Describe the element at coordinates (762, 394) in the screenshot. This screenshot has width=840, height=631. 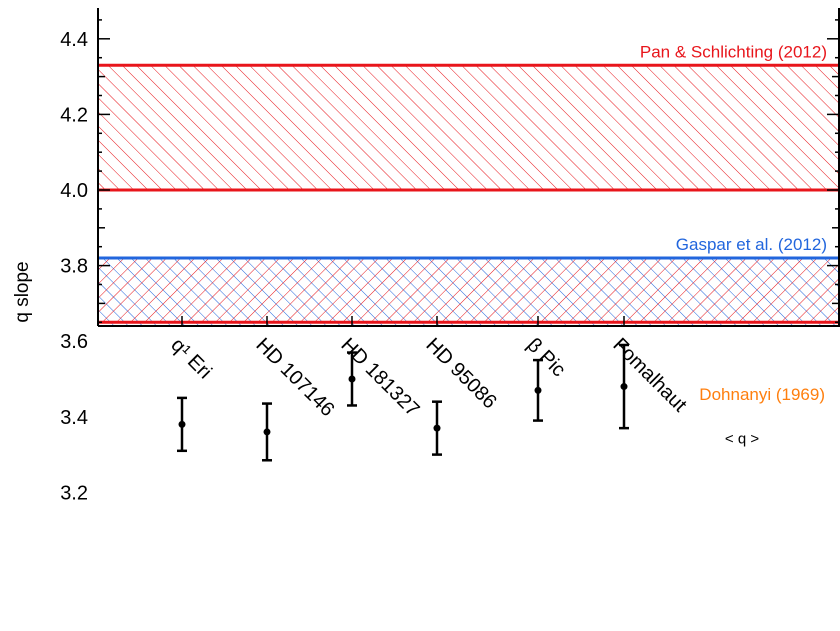
I see `label-dohnanyi: Dohnanyi (1969)` at that location.